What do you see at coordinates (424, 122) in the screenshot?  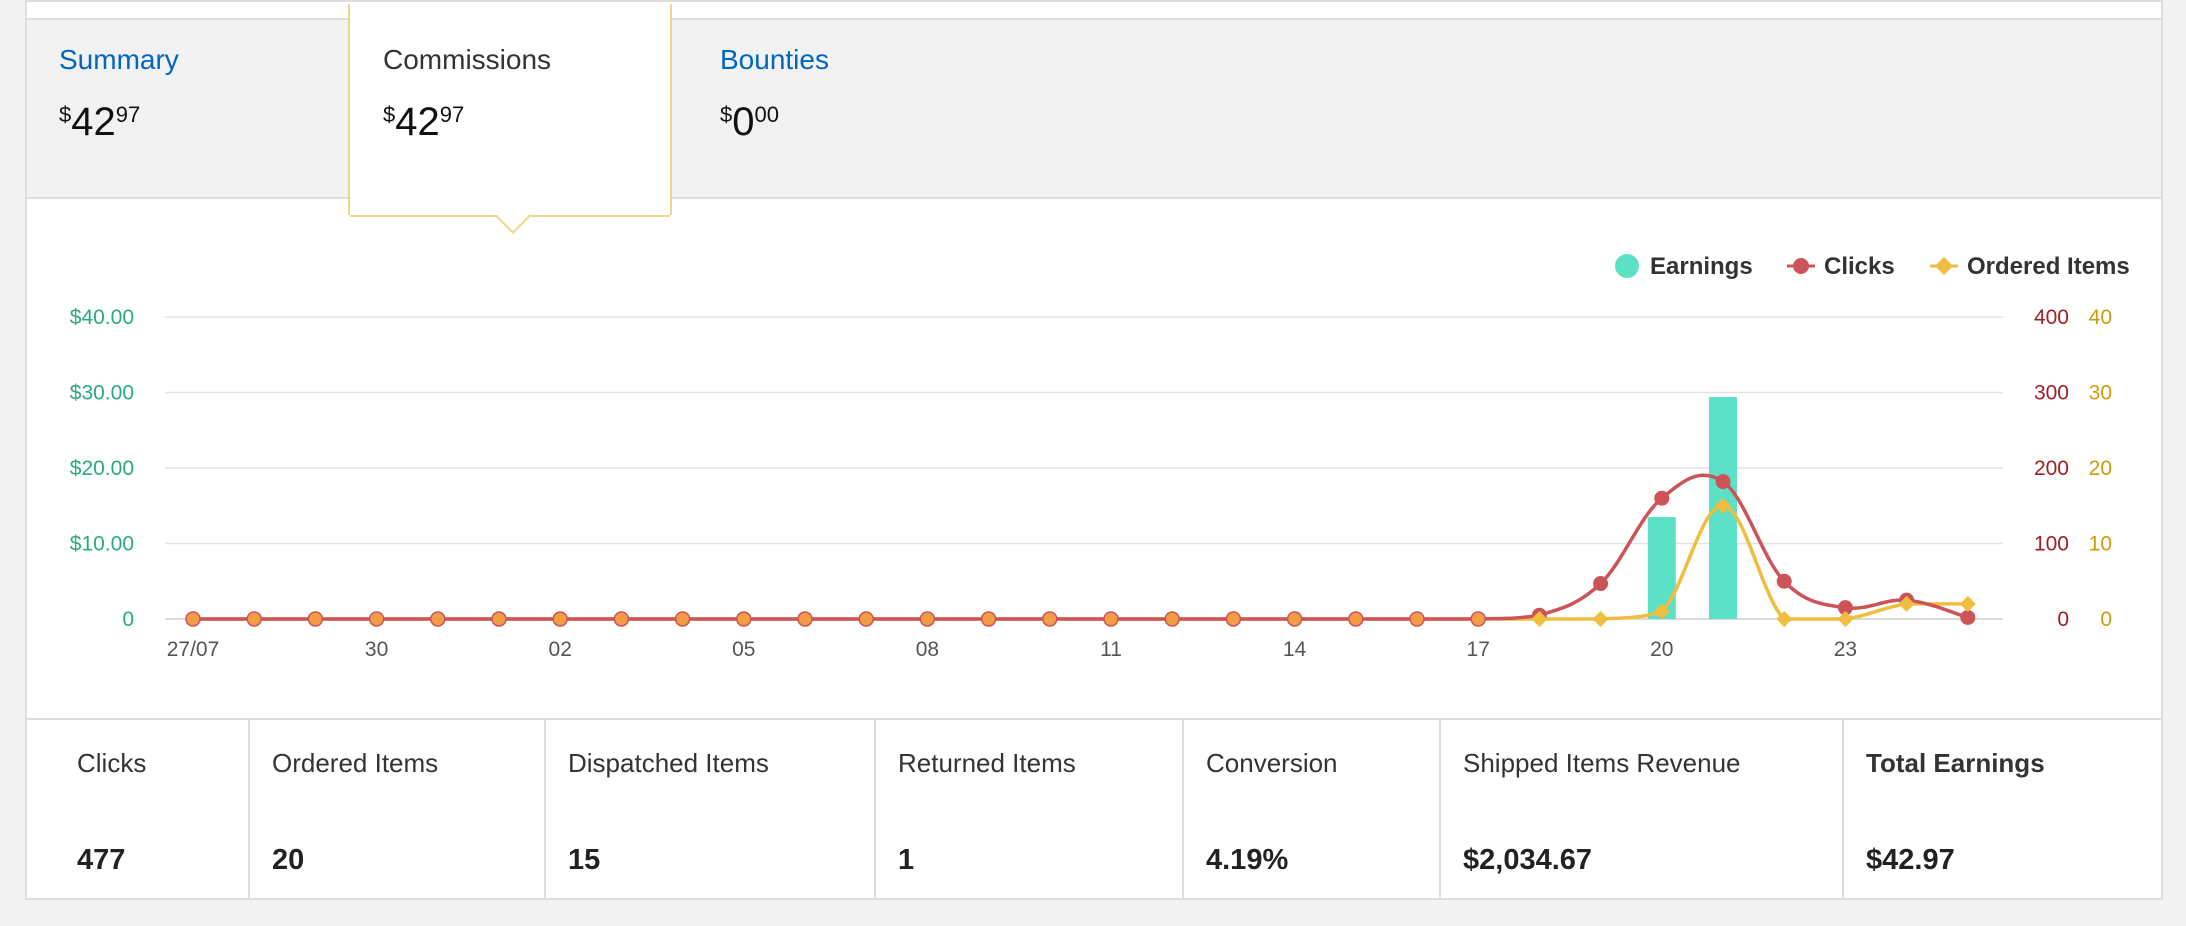 I see `tab-commissions-amount: $4297` at bounding box center [424, 122].